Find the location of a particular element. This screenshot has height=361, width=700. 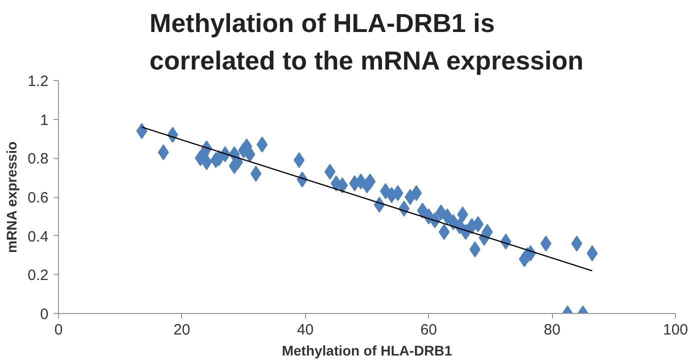

y-tick-label: 0.8 is located at coordinates (38, 159).